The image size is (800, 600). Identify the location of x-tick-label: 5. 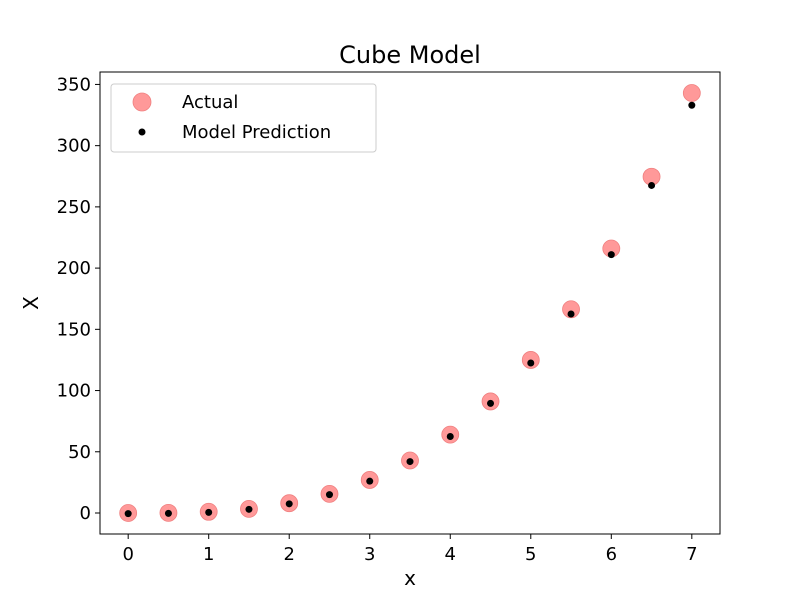
(530, 554).